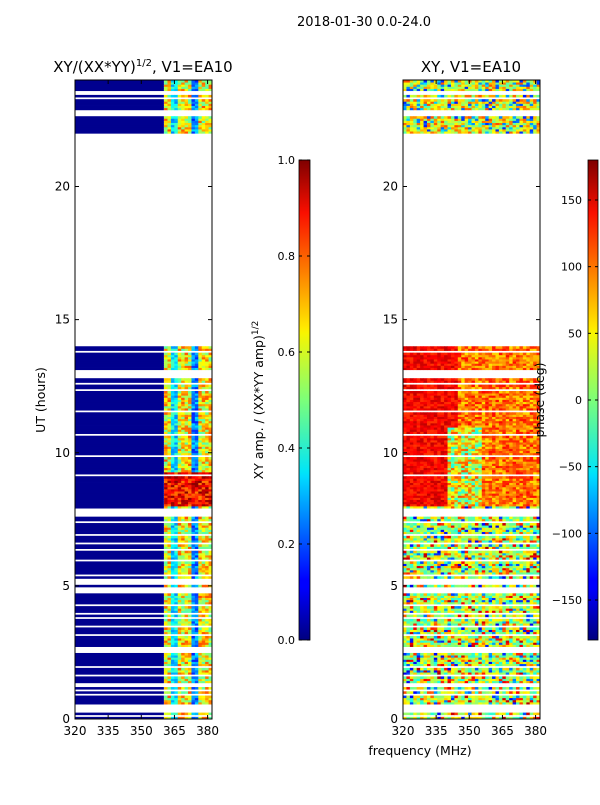 This screenshot has height=805, width=600. I want to click on colorbar-tick-label: 0.8, so click(287, 256).